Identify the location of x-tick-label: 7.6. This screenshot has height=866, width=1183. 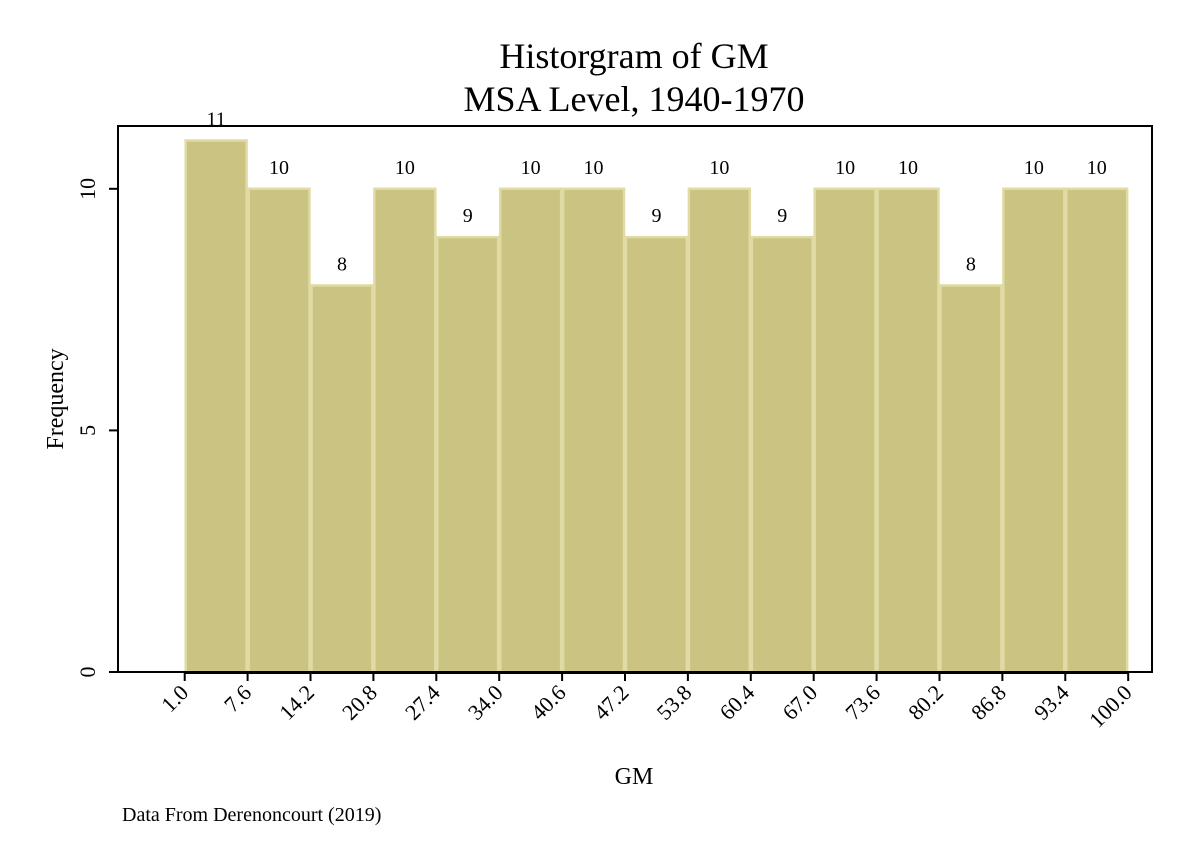
(237, 698).